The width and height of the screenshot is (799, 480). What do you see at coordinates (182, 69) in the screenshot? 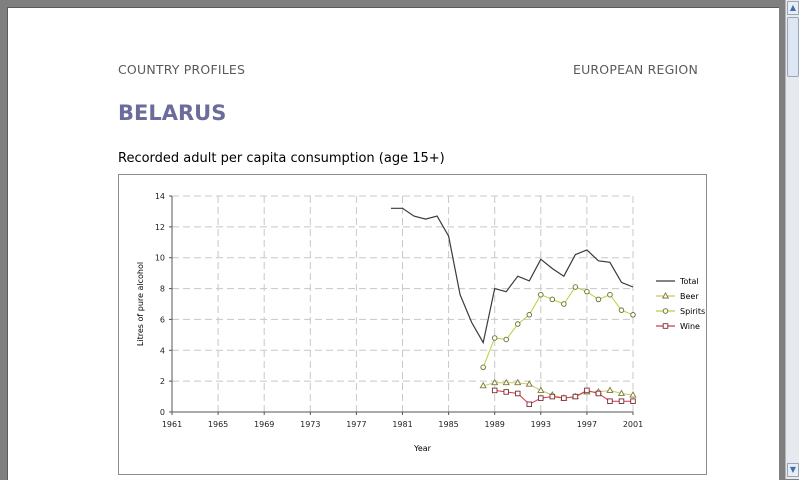
I see `section-label: COUNTRY PROFILES` at bounding box center [182, 69].